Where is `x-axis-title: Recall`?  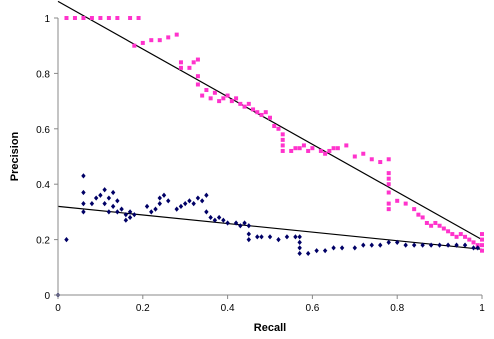
x-axis-title: Recall is located at coordinates (270, 328).